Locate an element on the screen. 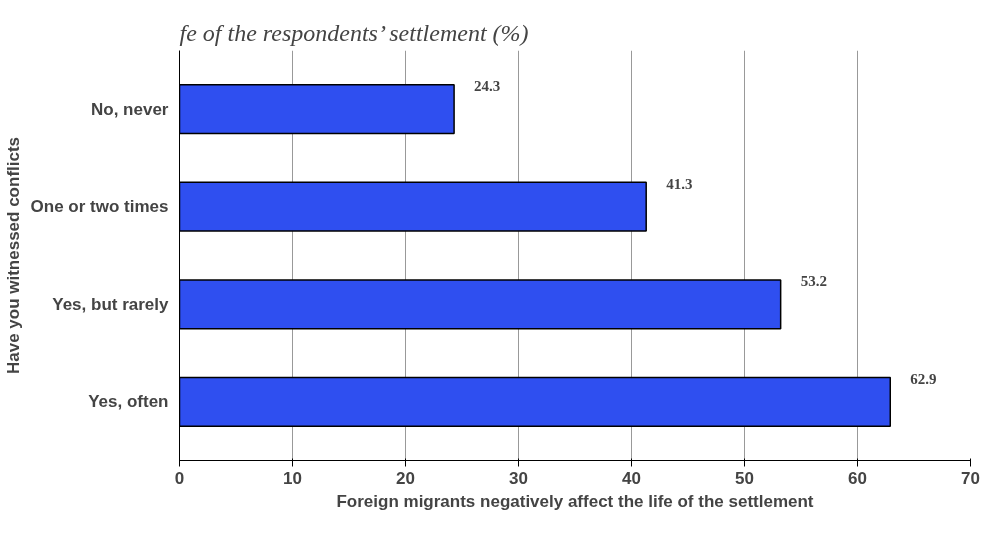  x-tick-label: 0 is located at coordinates (179, 478).